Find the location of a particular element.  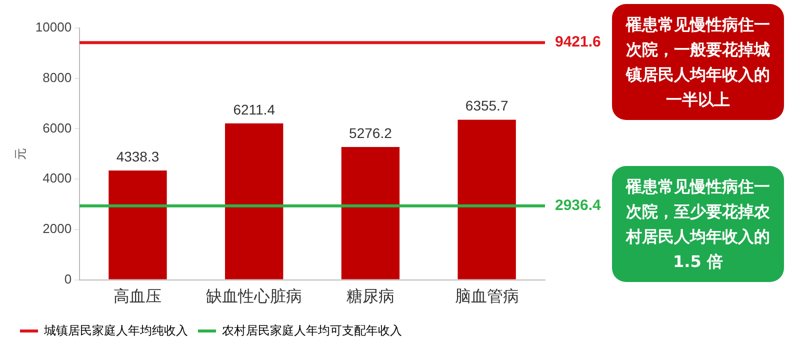

y-tick-label: 8000 is located at coordinates (57, 77).